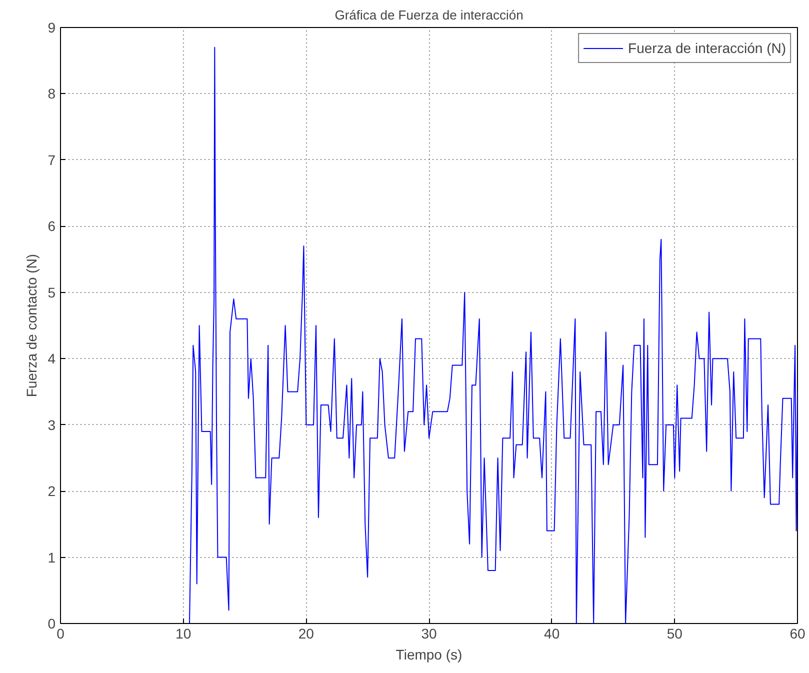 The image size is (809, 673). Describe the element at coordinates (52, 292) in the screenshot. I see `y-tick-label: 5` at that location.